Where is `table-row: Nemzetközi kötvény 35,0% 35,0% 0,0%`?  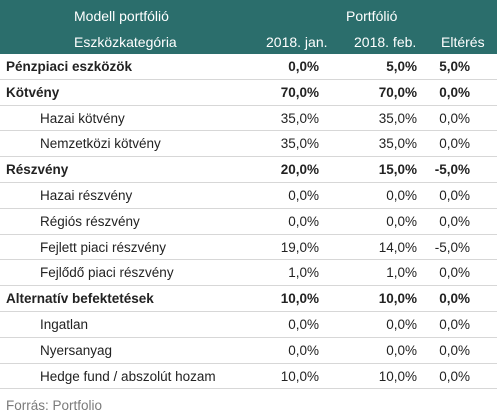
table-row: Nemzetközi kötvény 35,0% 35,0% 0,0% is located at coordinates (248, 144).